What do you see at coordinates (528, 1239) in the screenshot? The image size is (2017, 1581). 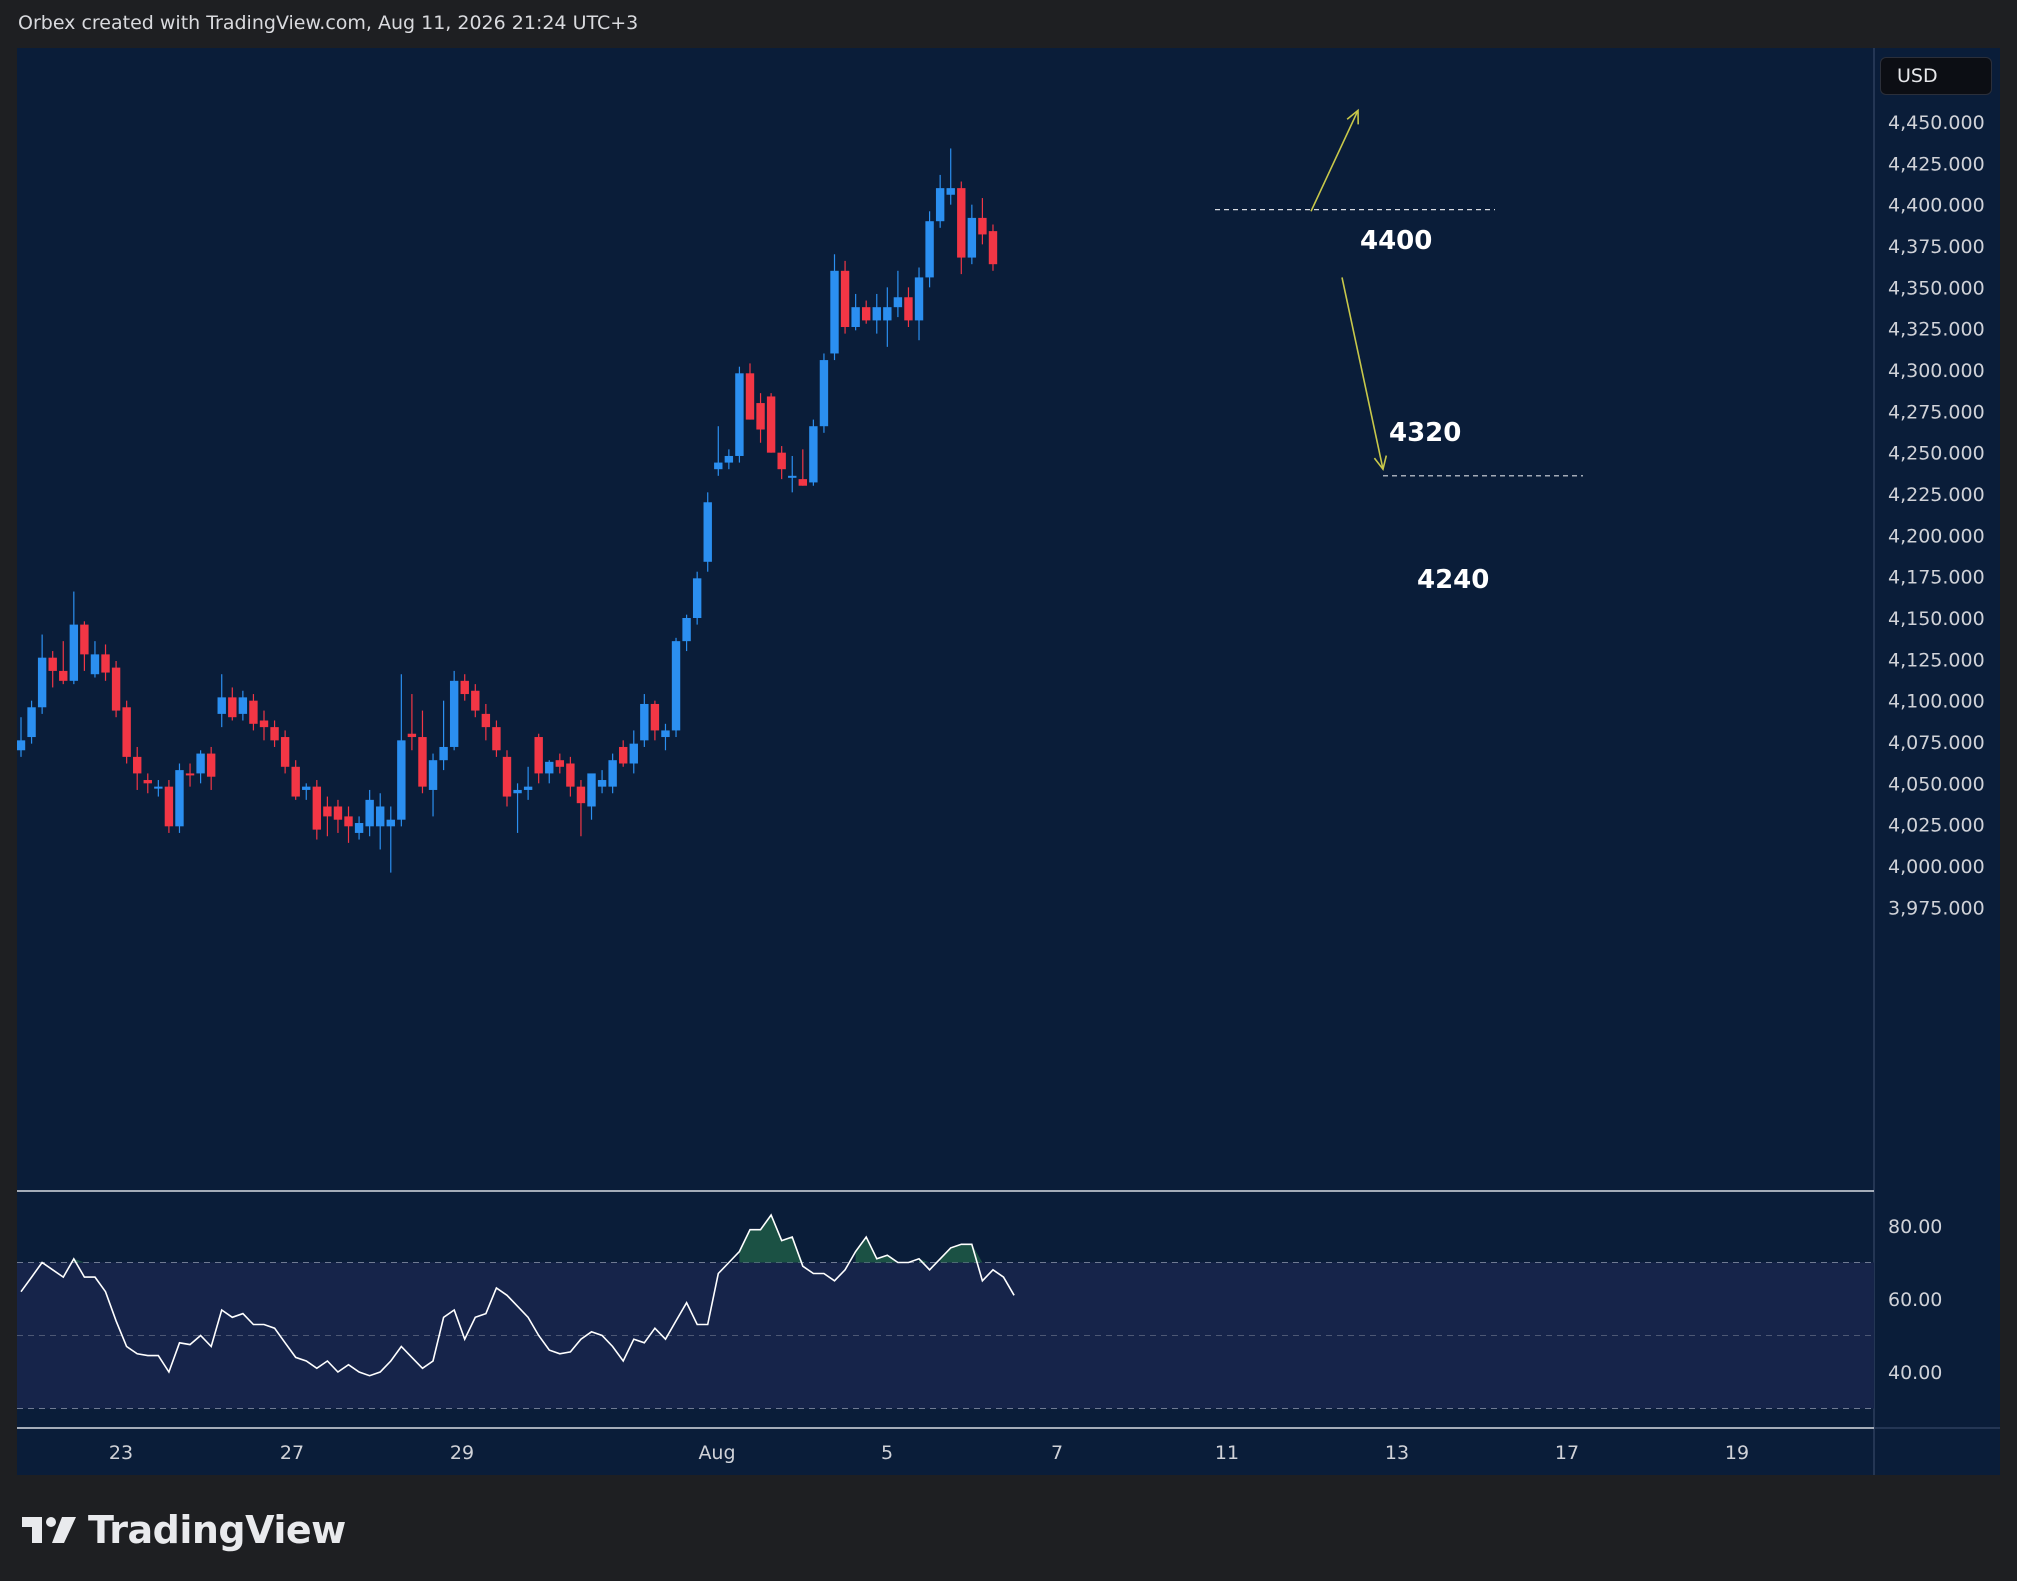 I see `rsi-overbought-fill` at bounding box center [528, 1239].